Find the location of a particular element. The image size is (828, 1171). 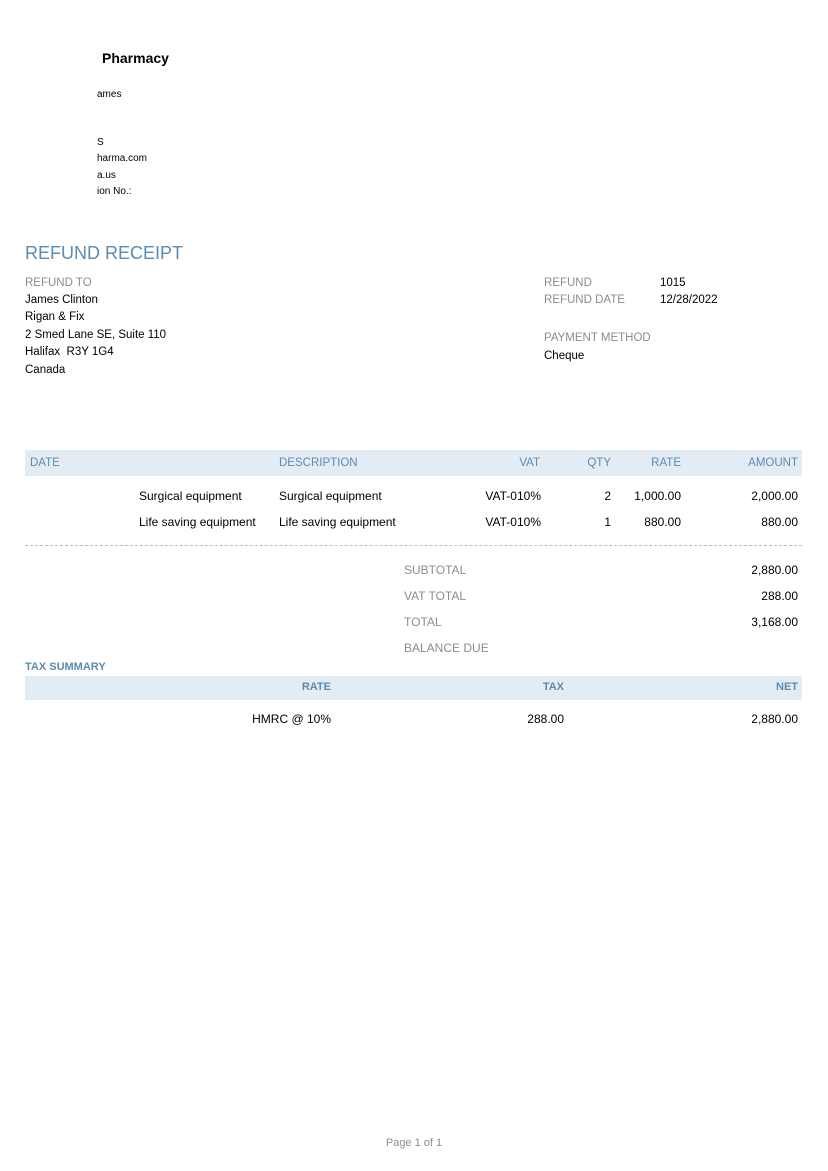

vat-total-label: VAT TOTAL is located at coordinates (435, 596).